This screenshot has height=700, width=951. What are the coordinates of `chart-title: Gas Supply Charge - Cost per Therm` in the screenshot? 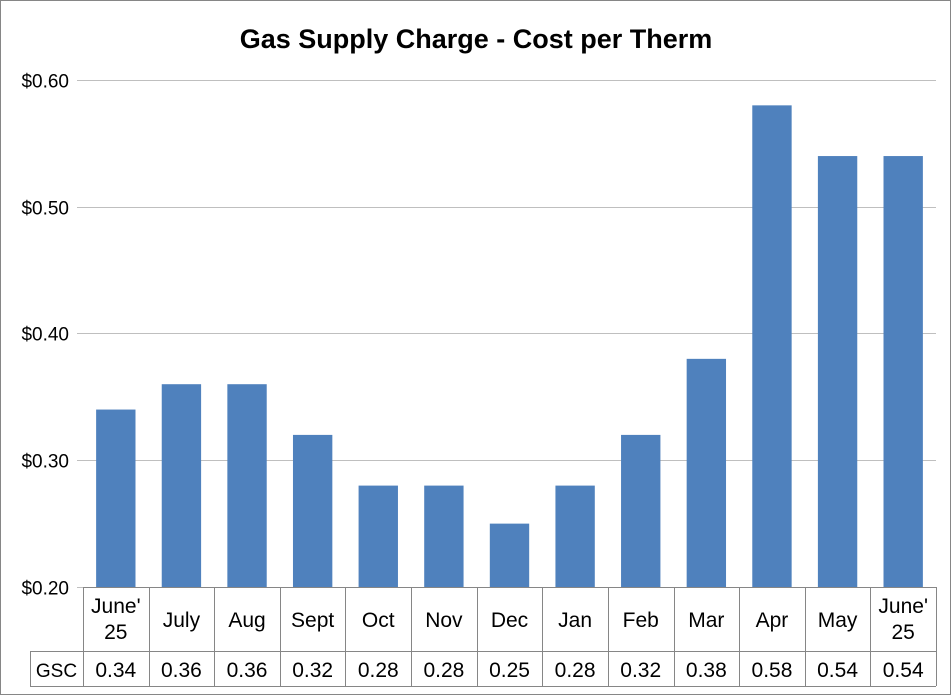 It's located at (476, 39).